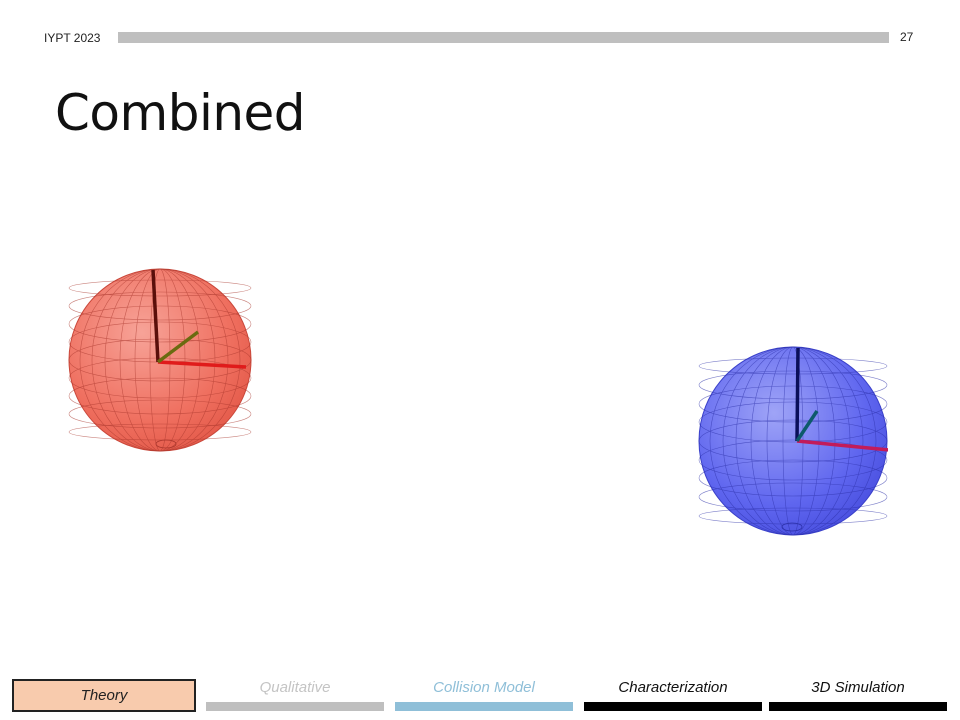 The image size is (960, 720). What do you see at coordinates (72, 38) in the screenshot?
I see `conference-label: IYPT 2023` at bounding box center [72, 38].